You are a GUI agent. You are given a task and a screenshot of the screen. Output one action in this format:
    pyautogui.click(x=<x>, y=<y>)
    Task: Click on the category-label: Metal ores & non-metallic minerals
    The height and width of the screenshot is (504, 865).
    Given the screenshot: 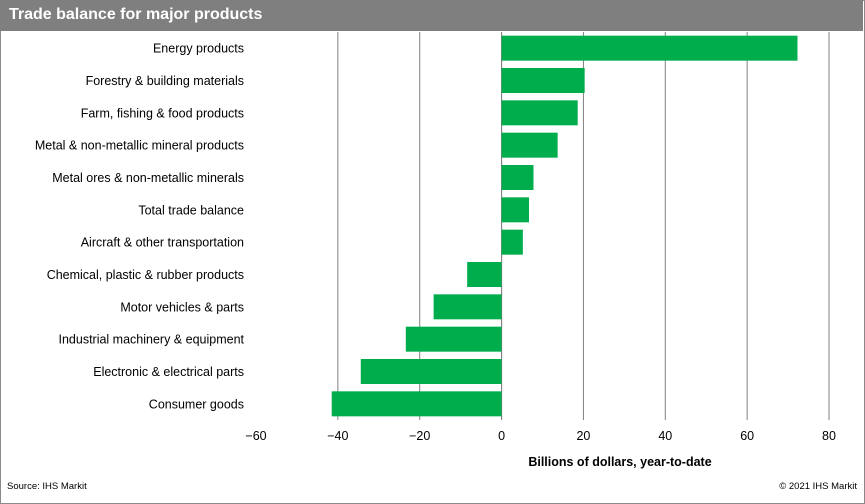 What is the action you would take?
    pyautogui.click(x=148, y=178)
    